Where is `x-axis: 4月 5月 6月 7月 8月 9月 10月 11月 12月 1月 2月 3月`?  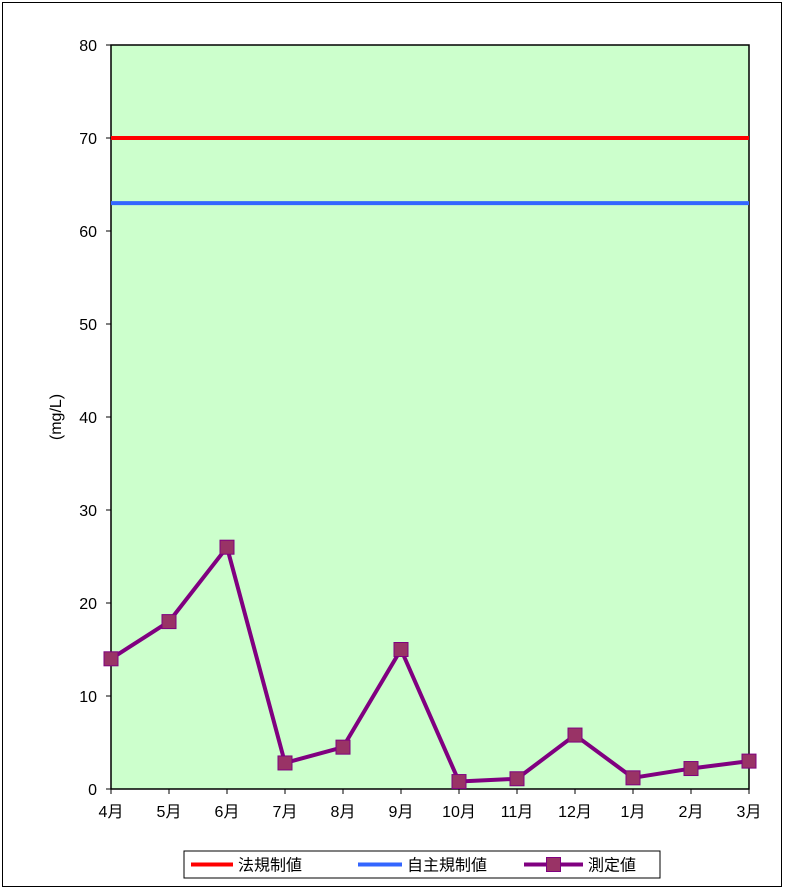
x-axis: 4月 5月 6月 7月 8月 9月 10月 11月 12月 1月 2月 3月 is located at coordinates (430, 805).